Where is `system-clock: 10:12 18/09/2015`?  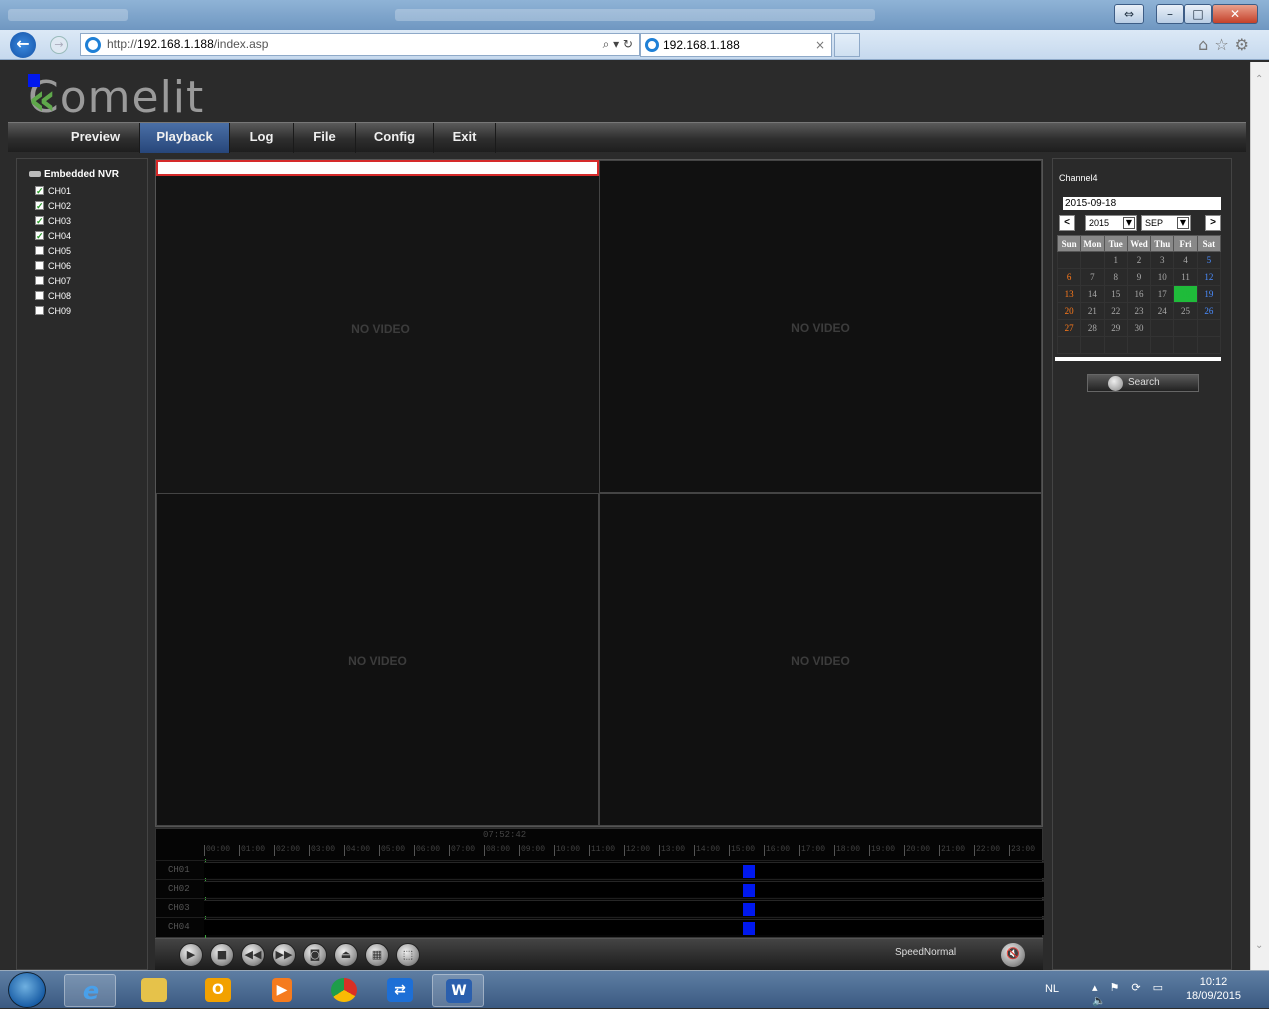
system-clock: 10:12 18/09/2015 is located at coordinates (1213, 989).